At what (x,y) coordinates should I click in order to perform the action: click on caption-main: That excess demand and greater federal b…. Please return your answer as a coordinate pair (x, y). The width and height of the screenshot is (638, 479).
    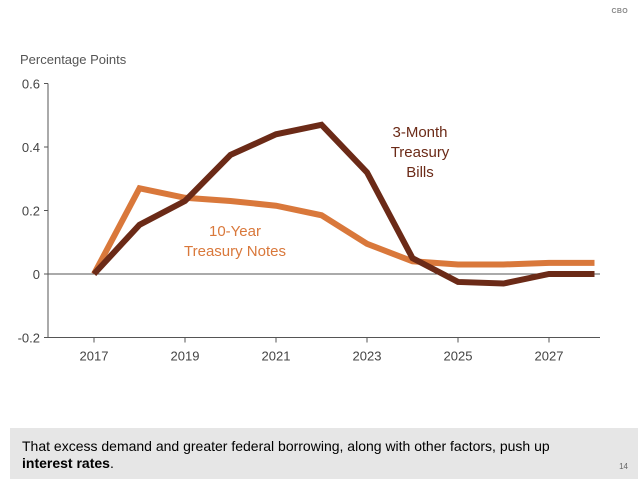
    Looking at the image, I should click on (286, 446).